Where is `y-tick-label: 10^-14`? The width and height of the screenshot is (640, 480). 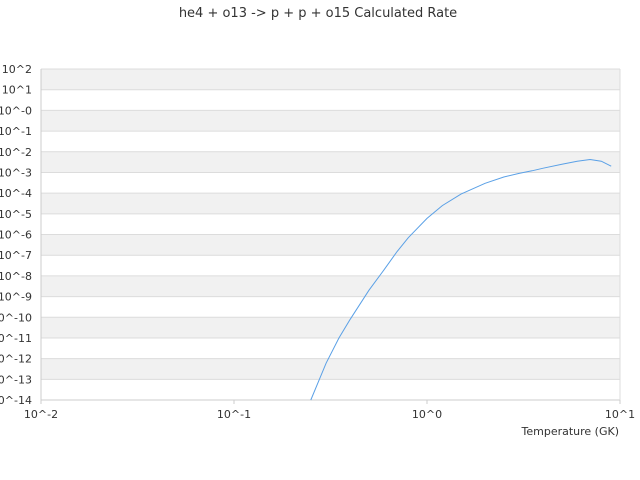
y-tick-label: 10^-14 is located at coordinates (16, 400).